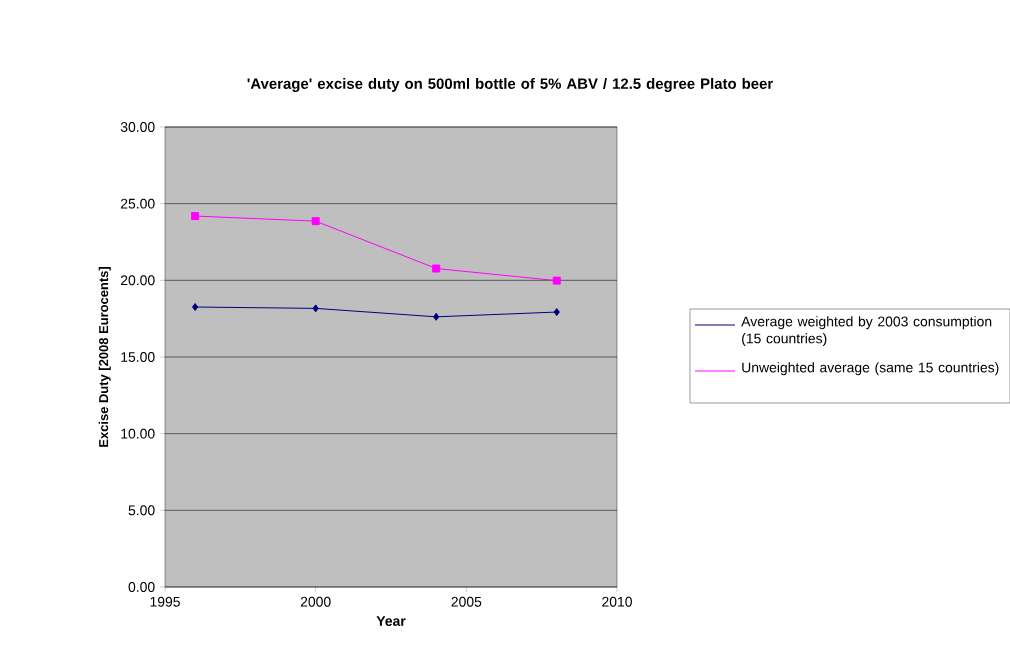 The height and width of the screenshot is (662, 1010). Describe the element at coordinates (137, 127) in the screenshot. I see `y-tick-label: 30.00` at that location.